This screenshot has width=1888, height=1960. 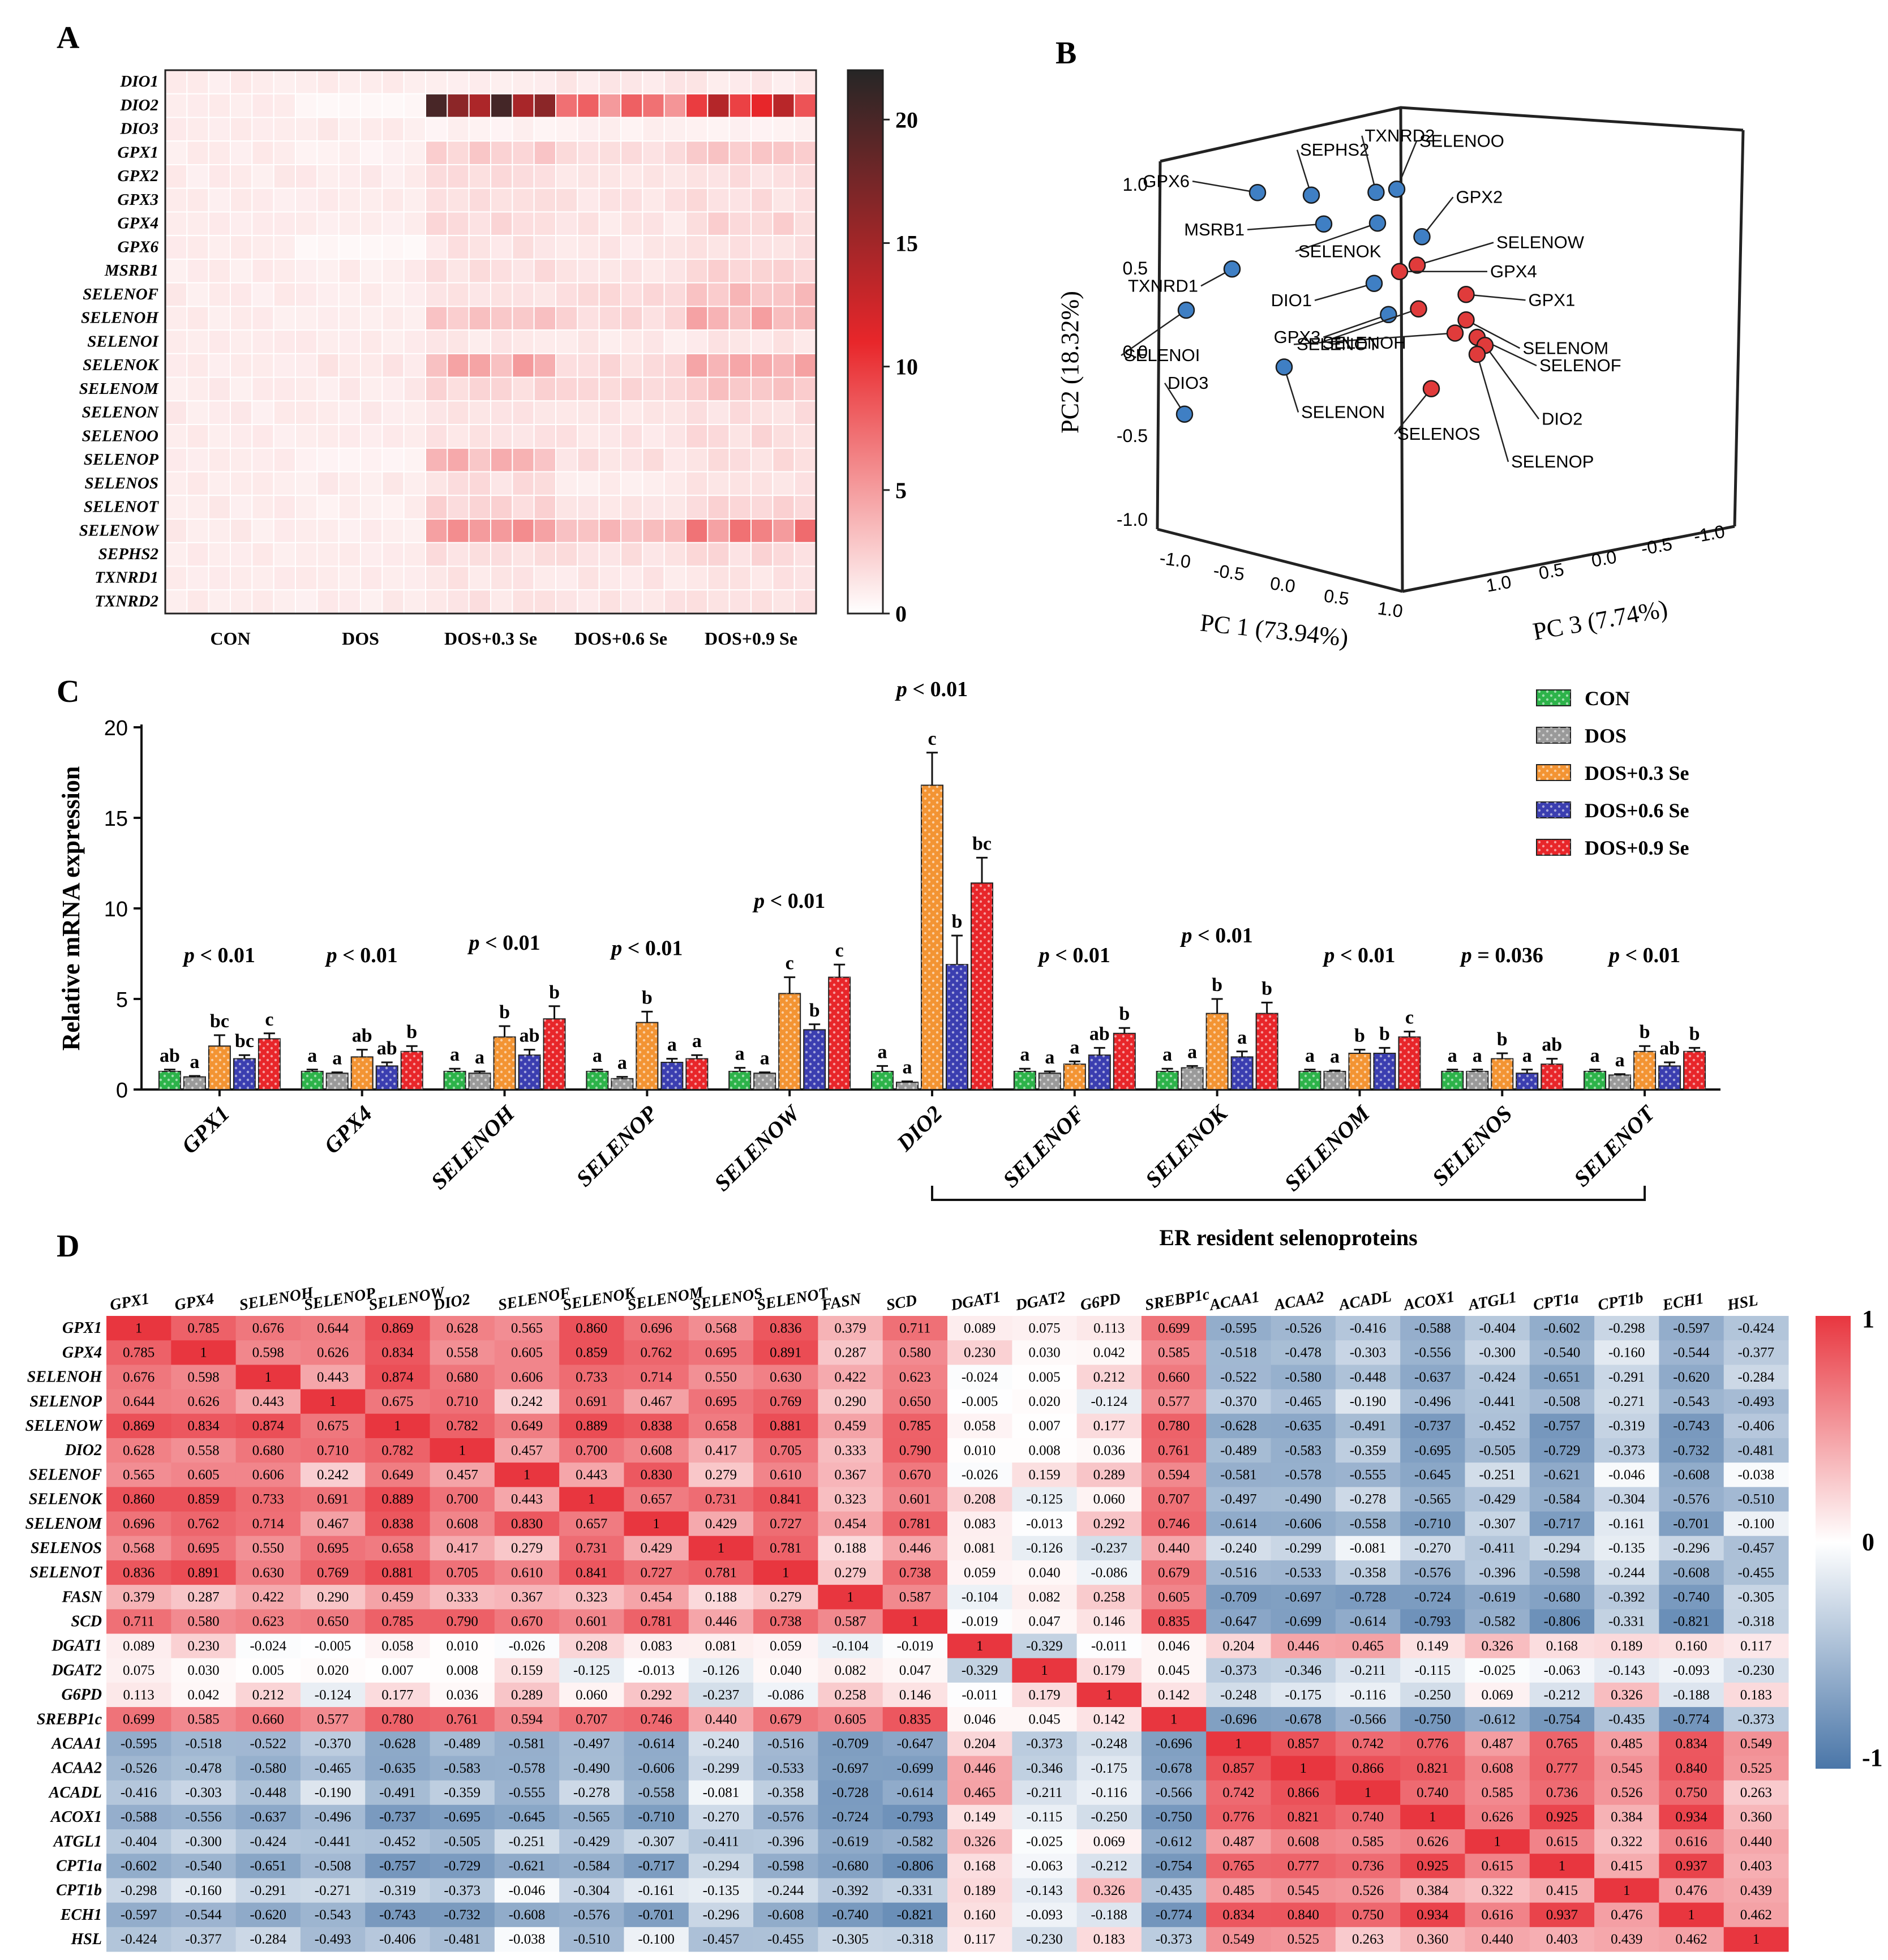 I want to click on corr-value: 0.700, so click(x=462, y=1499).